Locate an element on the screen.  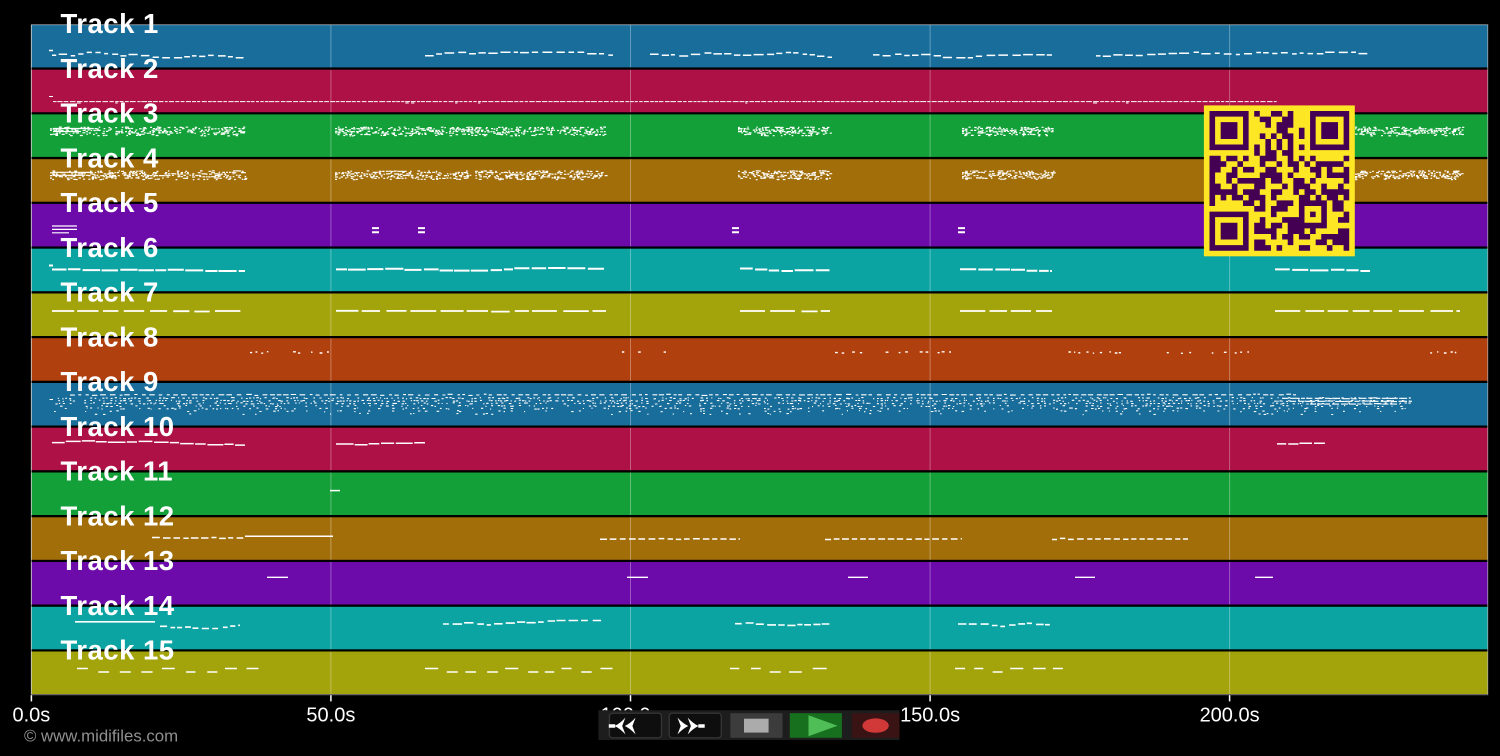
svg-text: Track 14 is located at coordinates (118, 605).